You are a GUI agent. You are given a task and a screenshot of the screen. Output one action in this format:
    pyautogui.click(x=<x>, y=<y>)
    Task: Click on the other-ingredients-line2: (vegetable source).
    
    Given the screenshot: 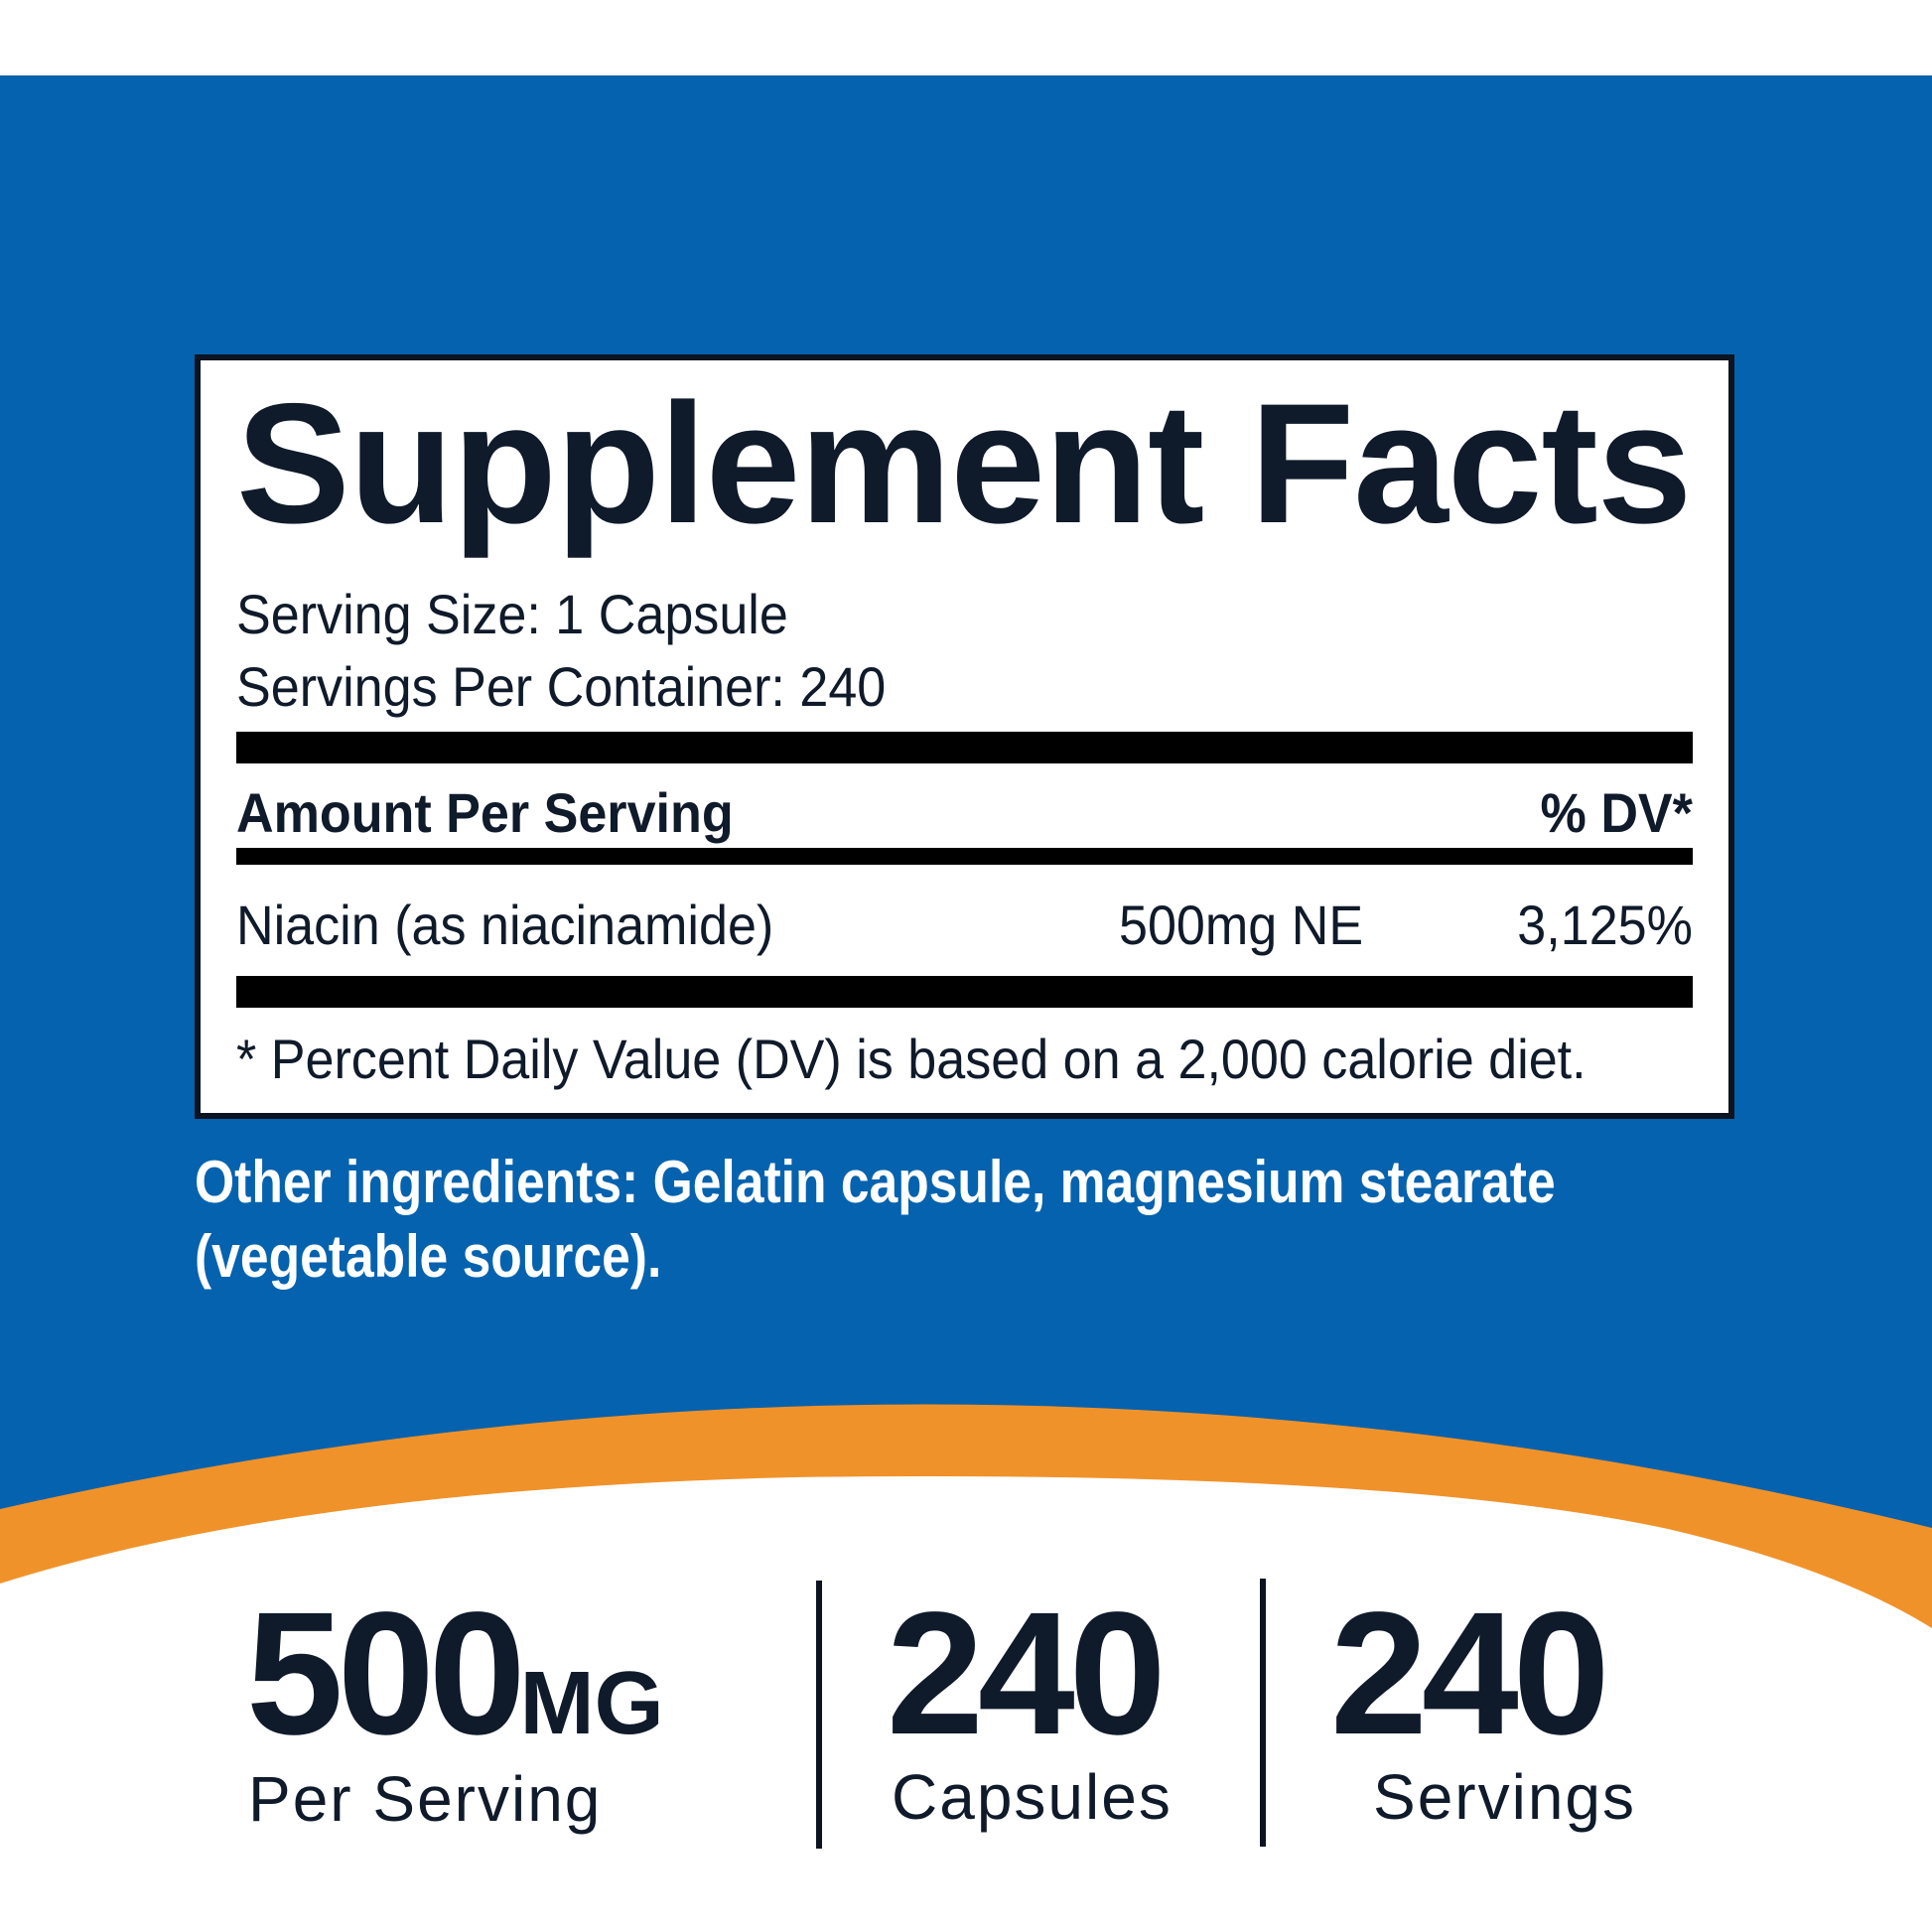 What is the action you would take?
    pyautogui.click(x=428, y=1257)
    